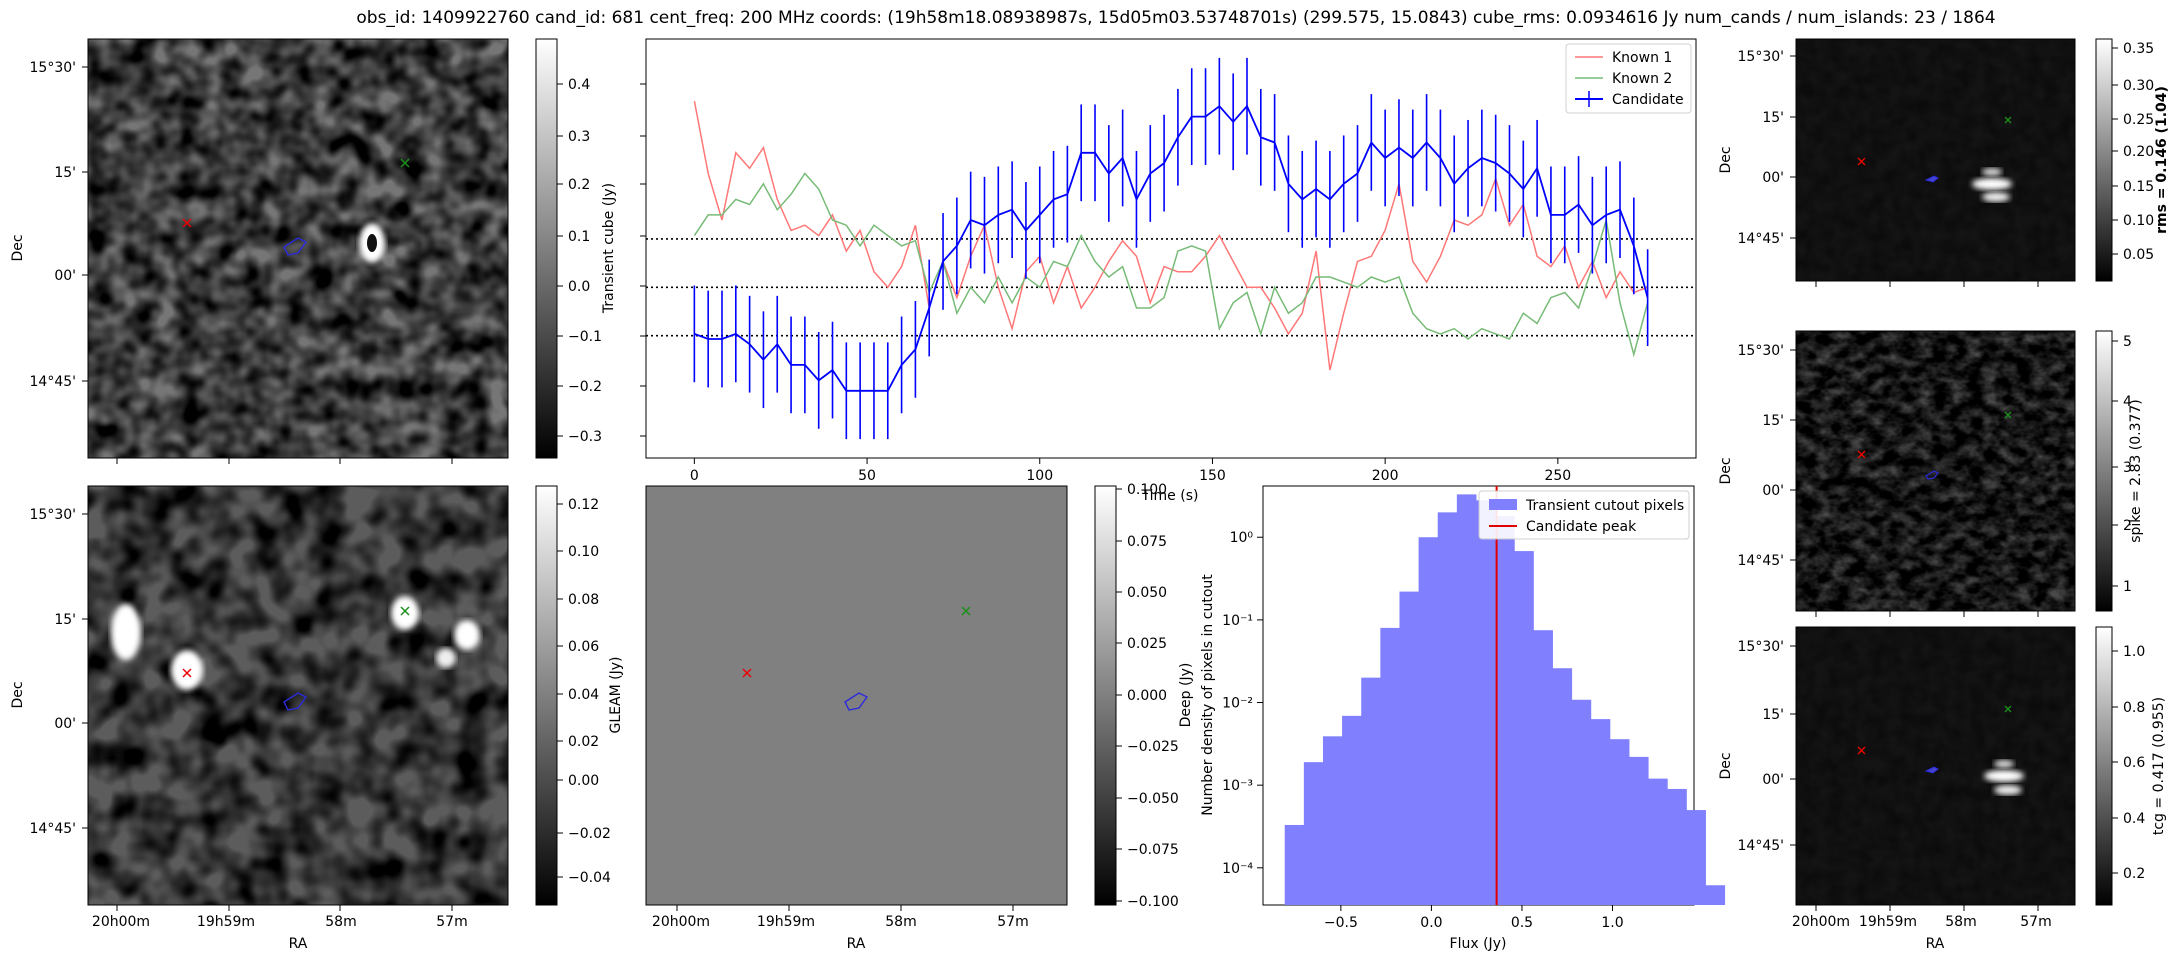 The height and width of the screenshot is (960, 2179). Describe the element at coordinates (1171, 248) in the screenshot. I see `candidate-series-line` at that location.